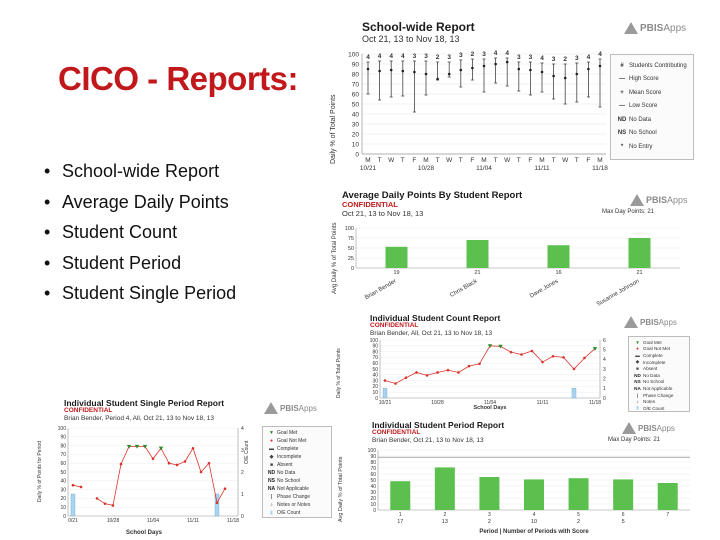  I want to click on avg-daily-title: Average Daily Points By Student Report, so click(432, 195).